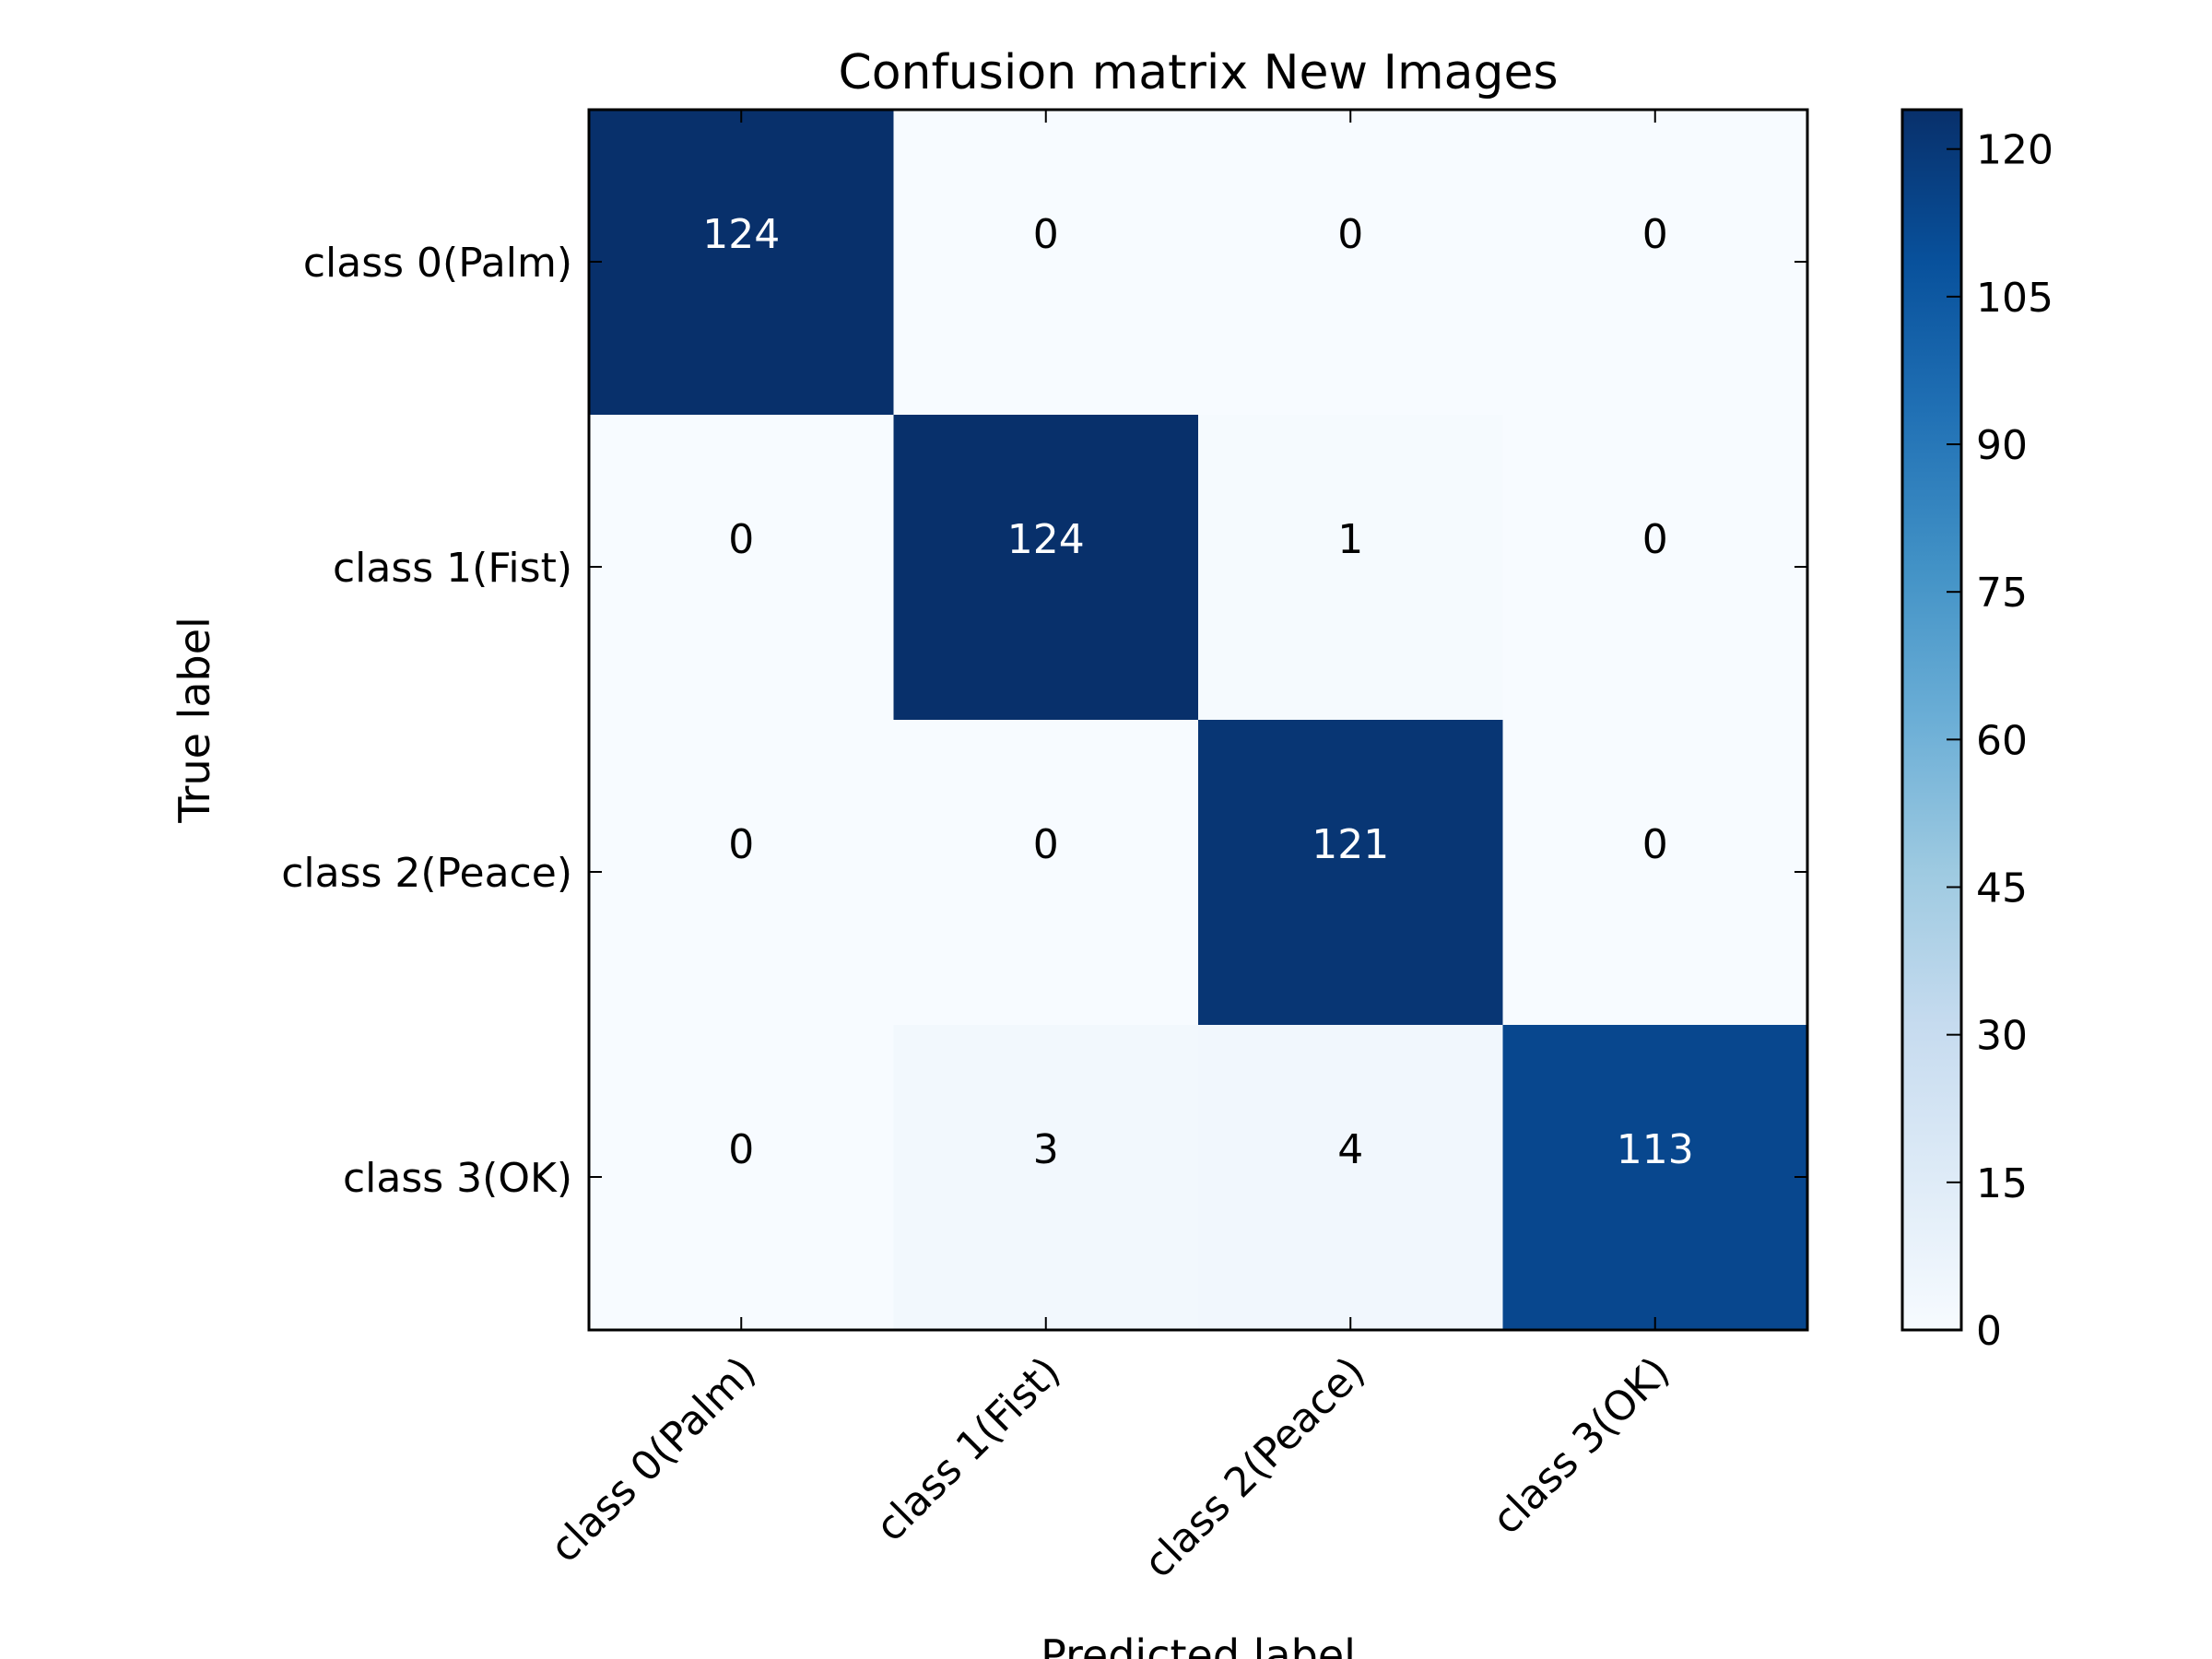 This screenshot has height=1659, width=2212. I want to click on colorbar-tick-label: 60, so click(2002, 740).